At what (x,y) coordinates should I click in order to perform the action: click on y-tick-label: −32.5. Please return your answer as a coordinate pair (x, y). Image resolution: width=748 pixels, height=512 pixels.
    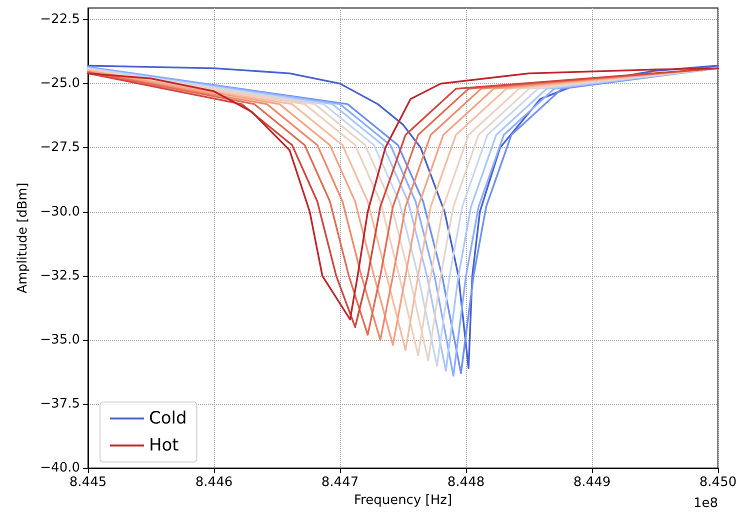
    Looking at the image, I should click on (60, 276).